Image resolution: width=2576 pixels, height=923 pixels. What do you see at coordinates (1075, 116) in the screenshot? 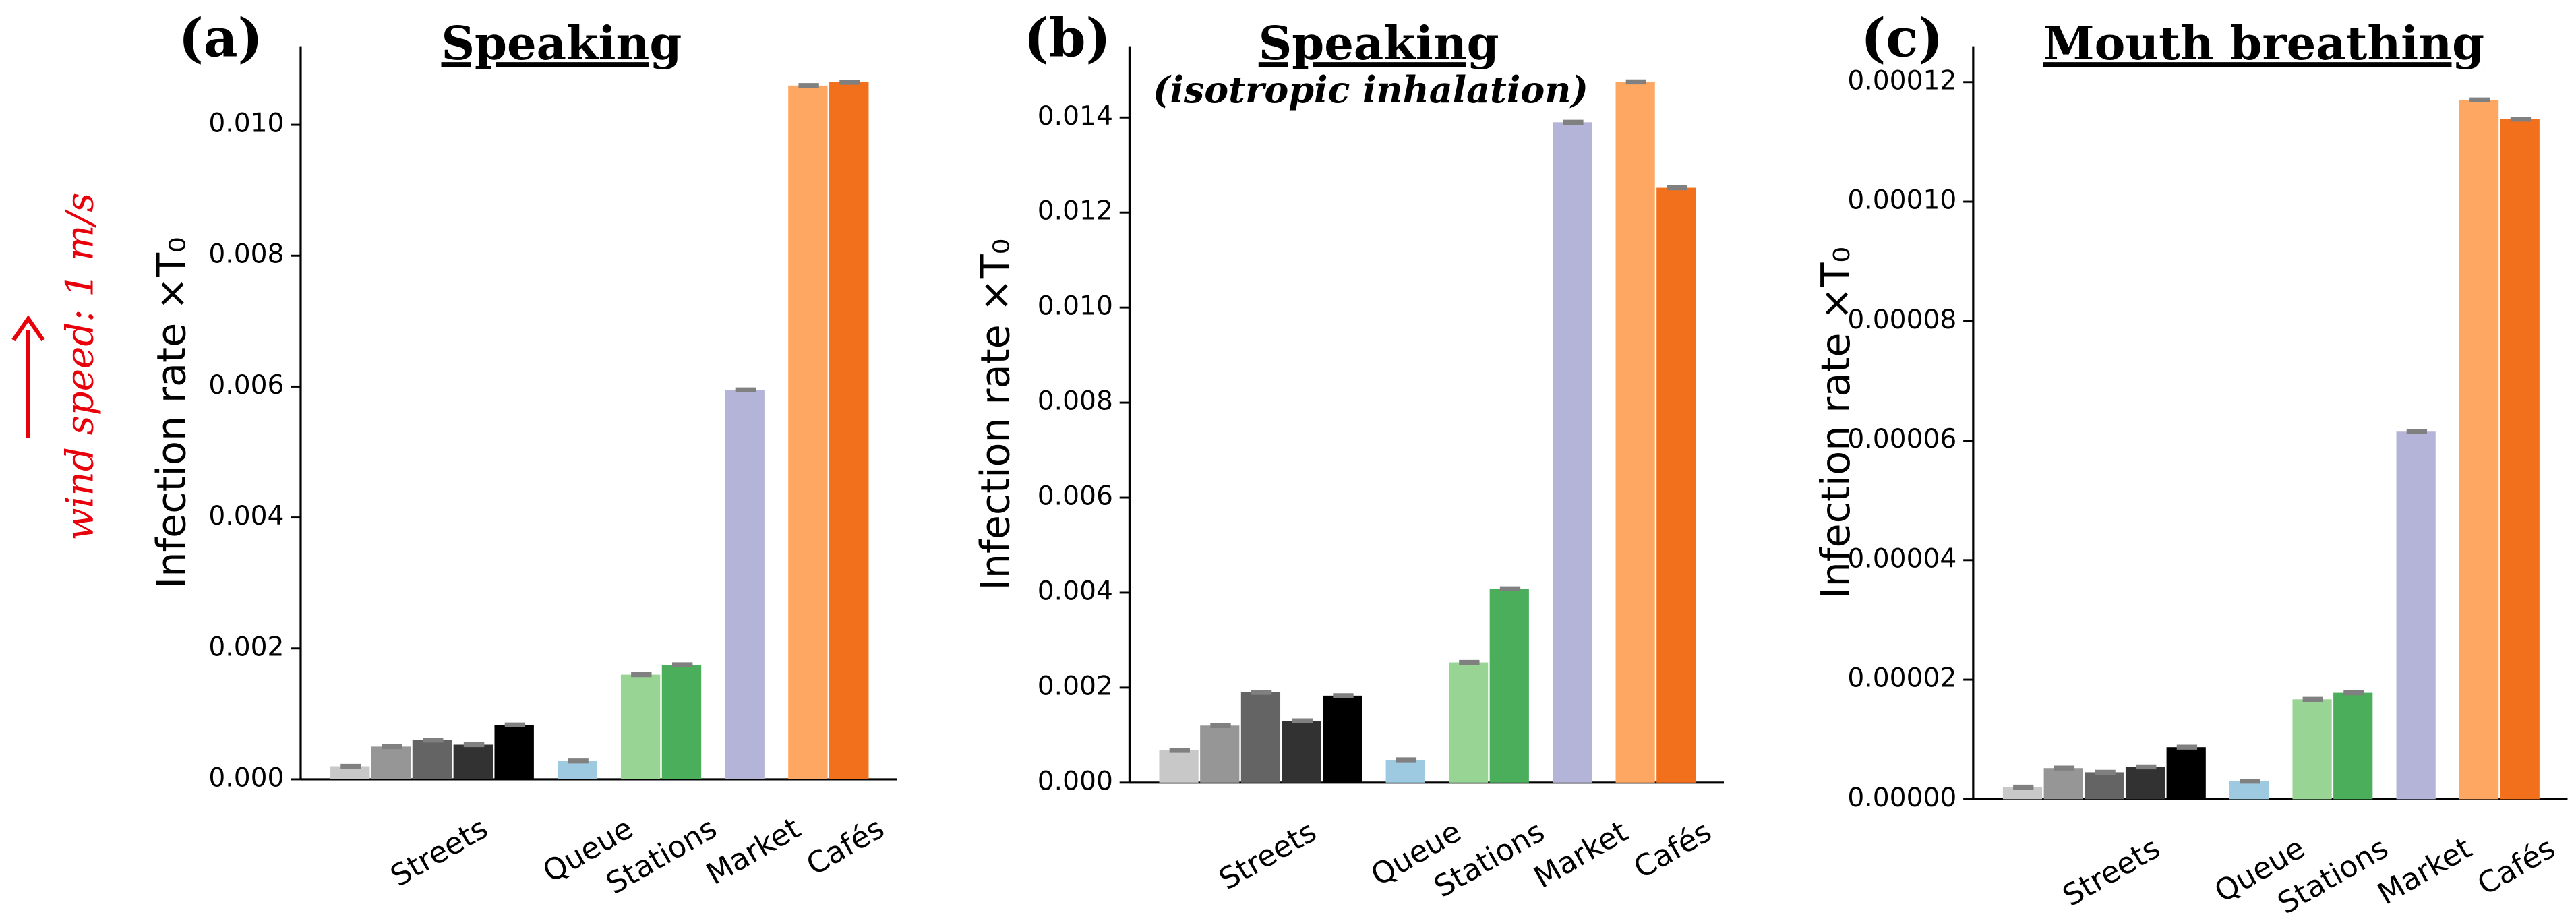
I see `y-tick-label: 0.014` at bounding box center [1075, 116].